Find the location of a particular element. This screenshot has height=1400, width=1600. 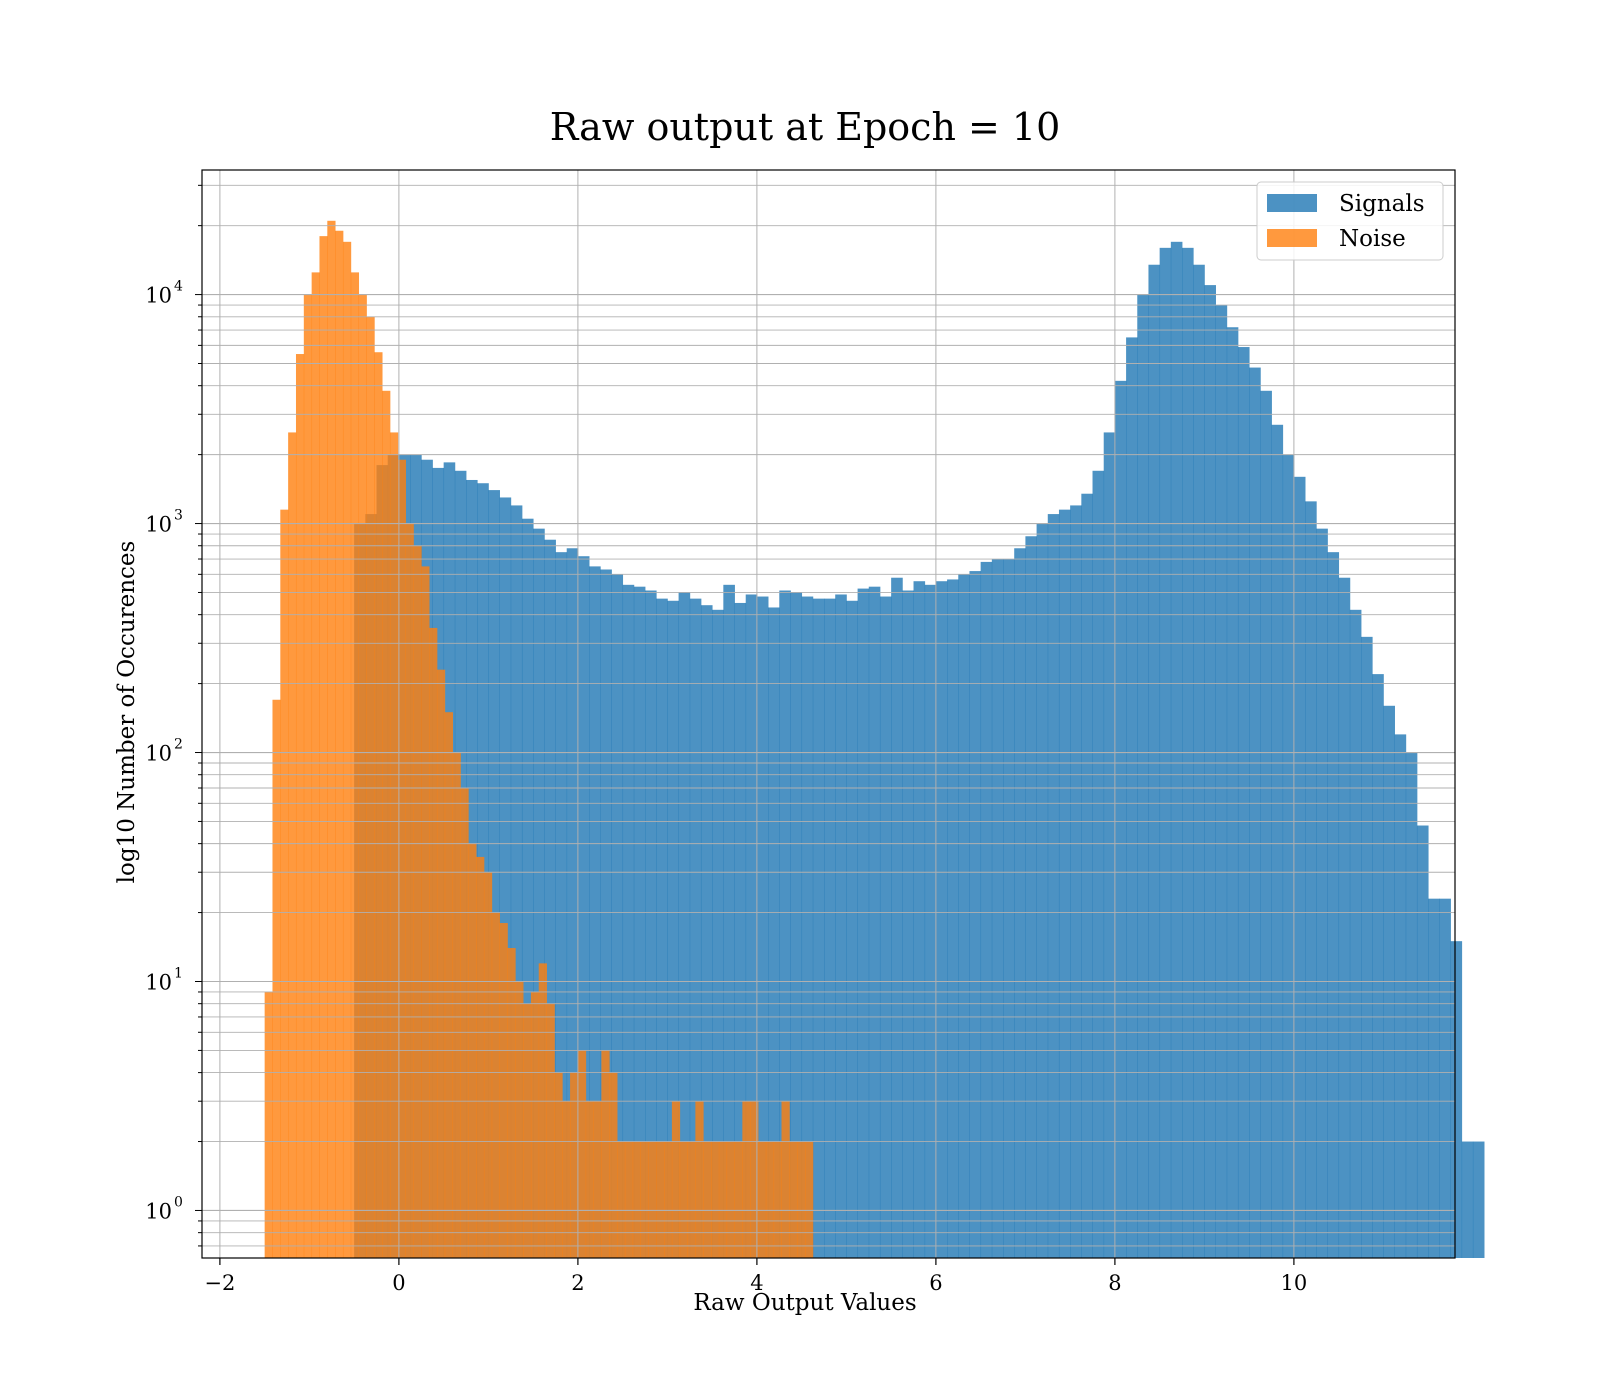

legend: Signals Noise is located at coordinates (1350, 221).